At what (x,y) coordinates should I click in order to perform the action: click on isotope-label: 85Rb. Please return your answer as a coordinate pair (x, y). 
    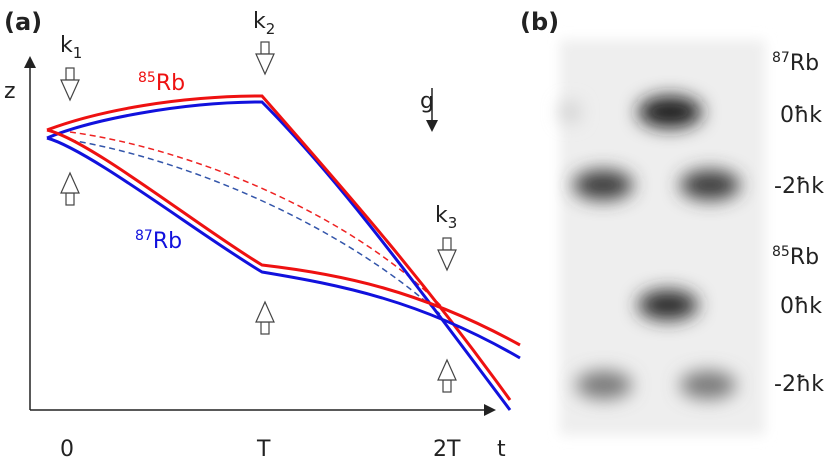
    Looking at the image, I should click on (795, 257).